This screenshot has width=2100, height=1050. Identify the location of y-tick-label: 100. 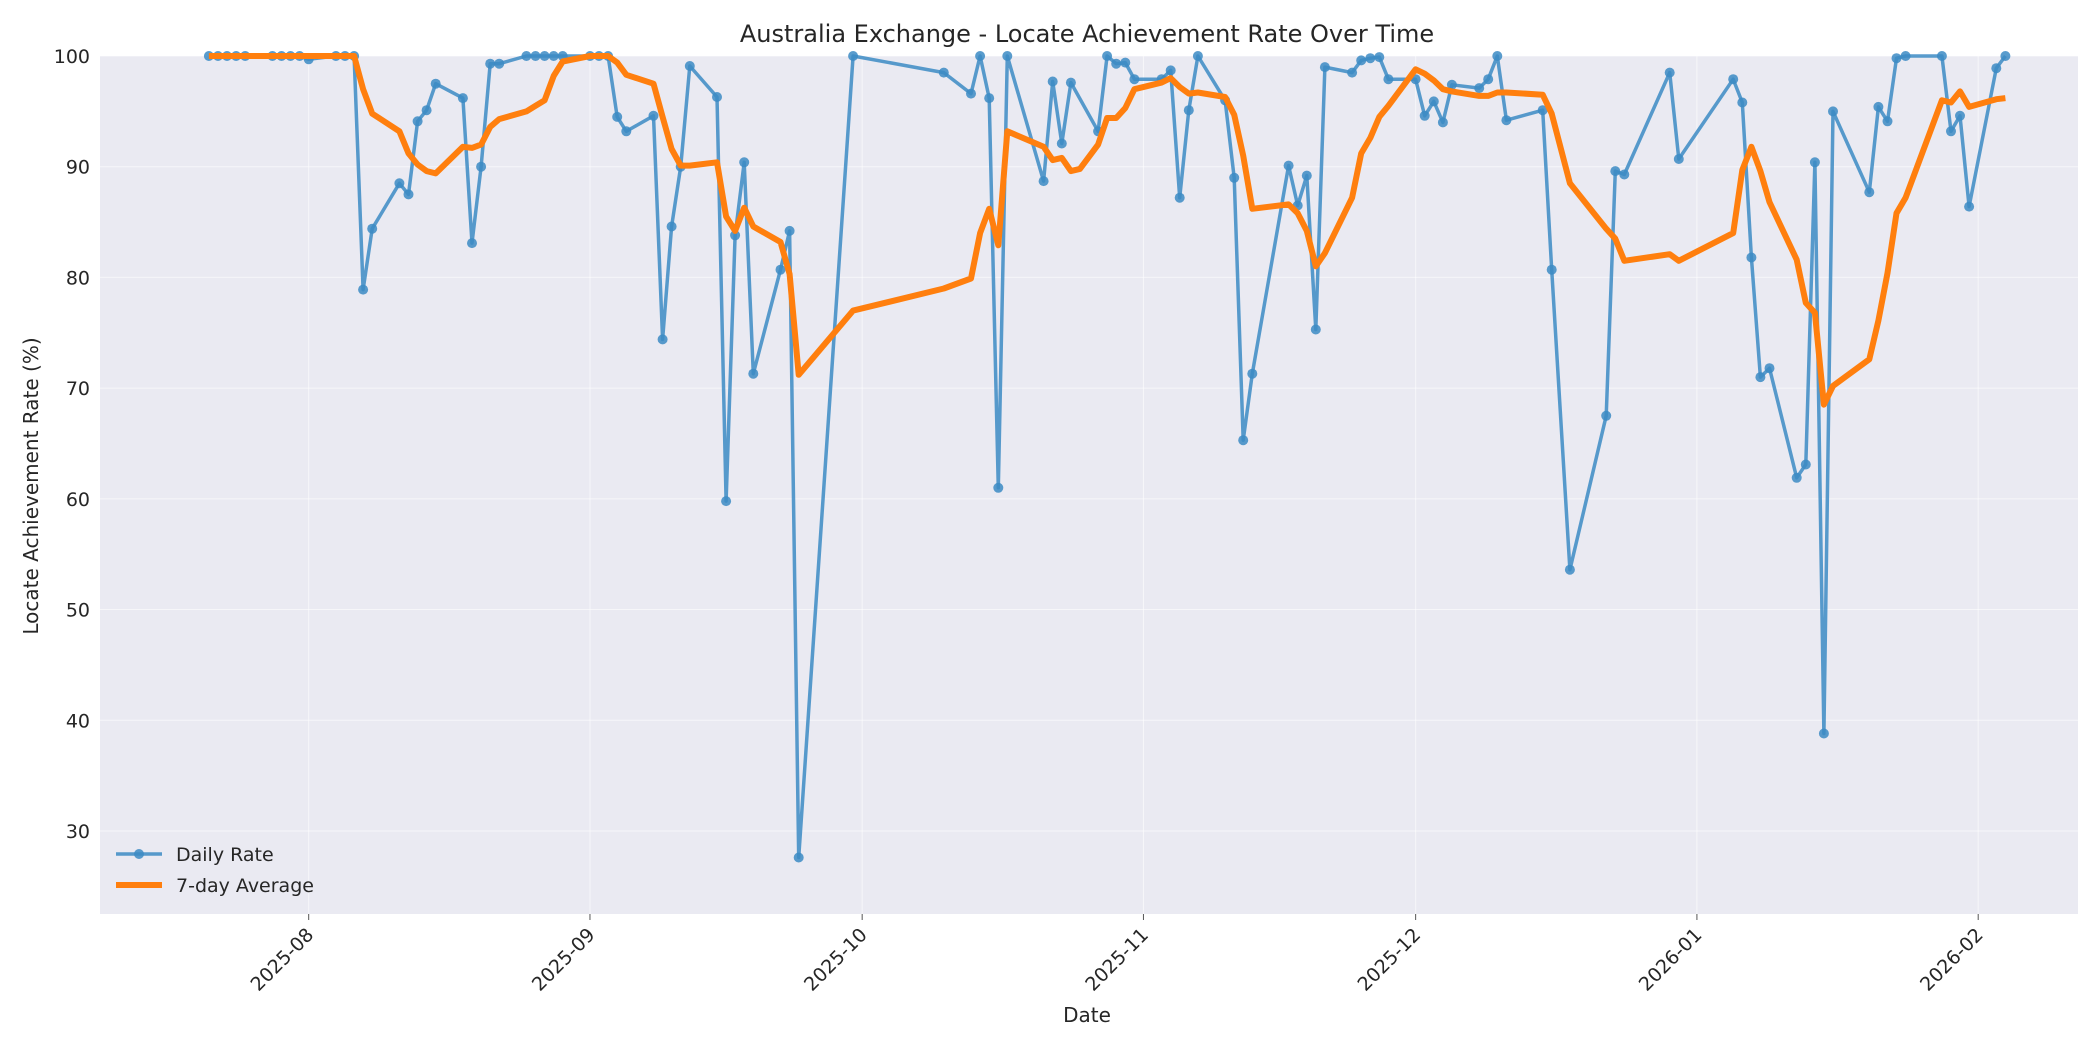
(72, 57).